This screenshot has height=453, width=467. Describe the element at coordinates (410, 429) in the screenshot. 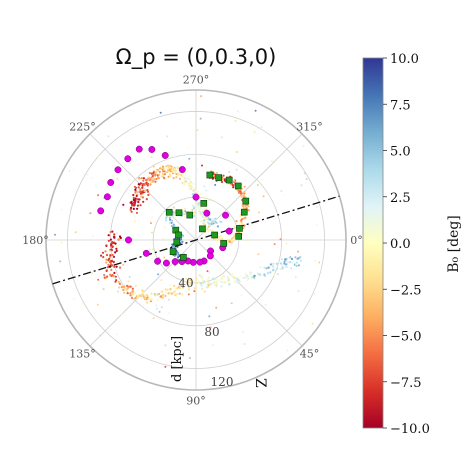

I see `colorbar-tick-label: −10.0` at that location.